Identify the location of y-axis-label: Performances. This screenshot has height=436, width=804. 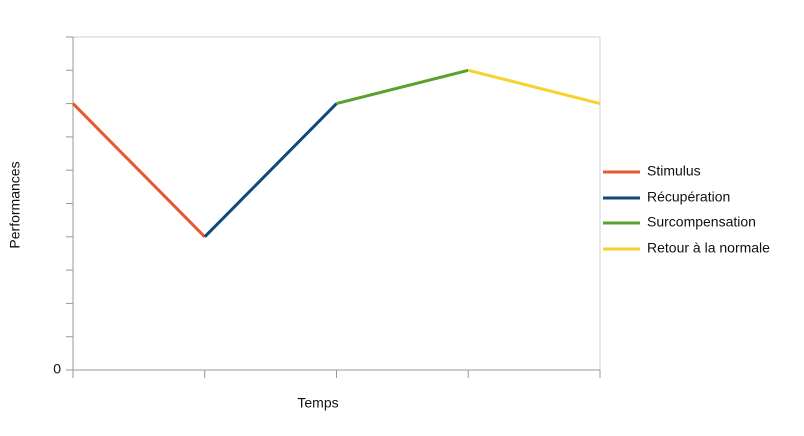
(15, 204).